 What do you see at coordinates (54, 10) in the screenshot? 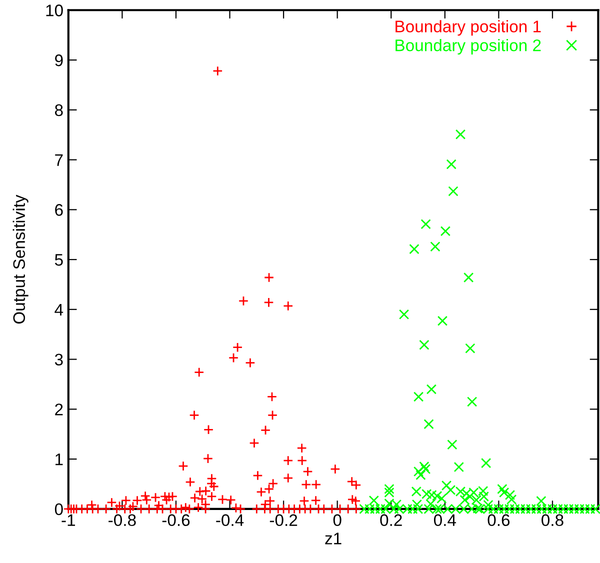
I see `y-tick-label: 10` at bounding box center [54, 10].